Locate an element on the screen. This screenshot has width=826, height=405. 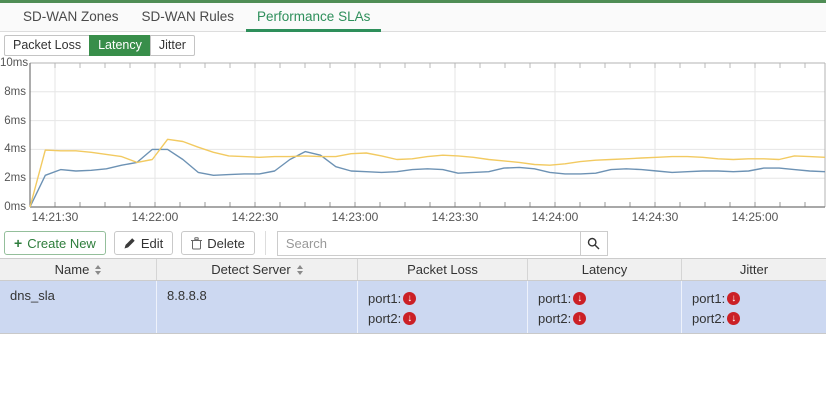
top-accent-bar is located at coordinates (413, 1).